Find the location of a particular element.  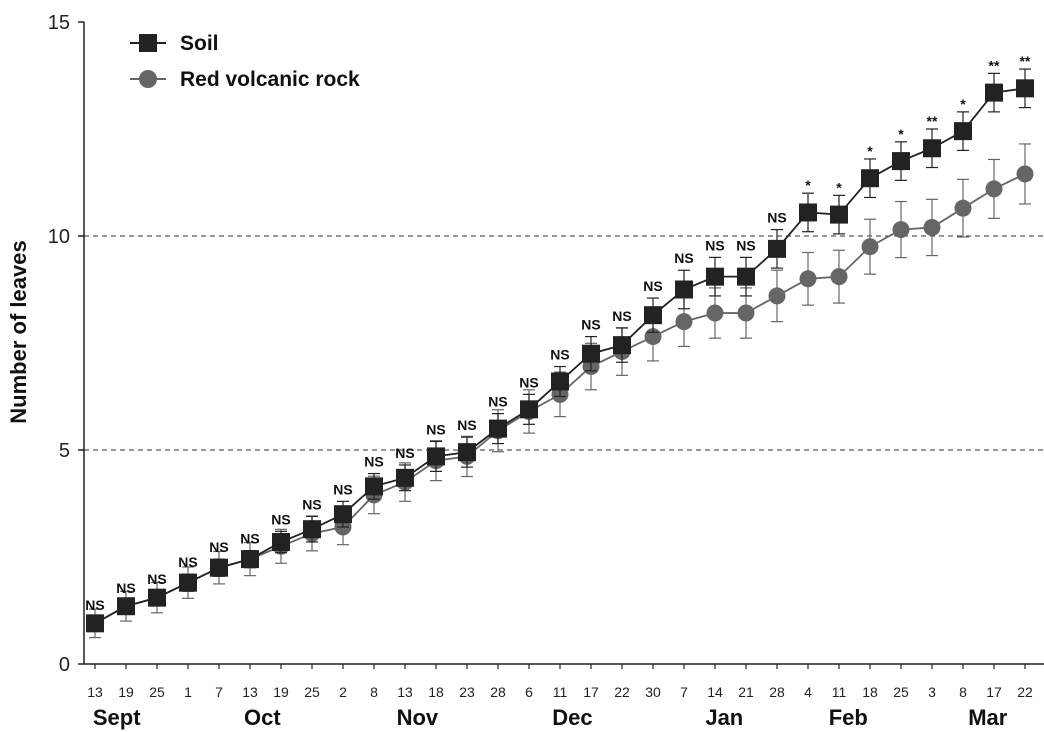

x-tick-label: 14 is located at coordinates (715, 692).